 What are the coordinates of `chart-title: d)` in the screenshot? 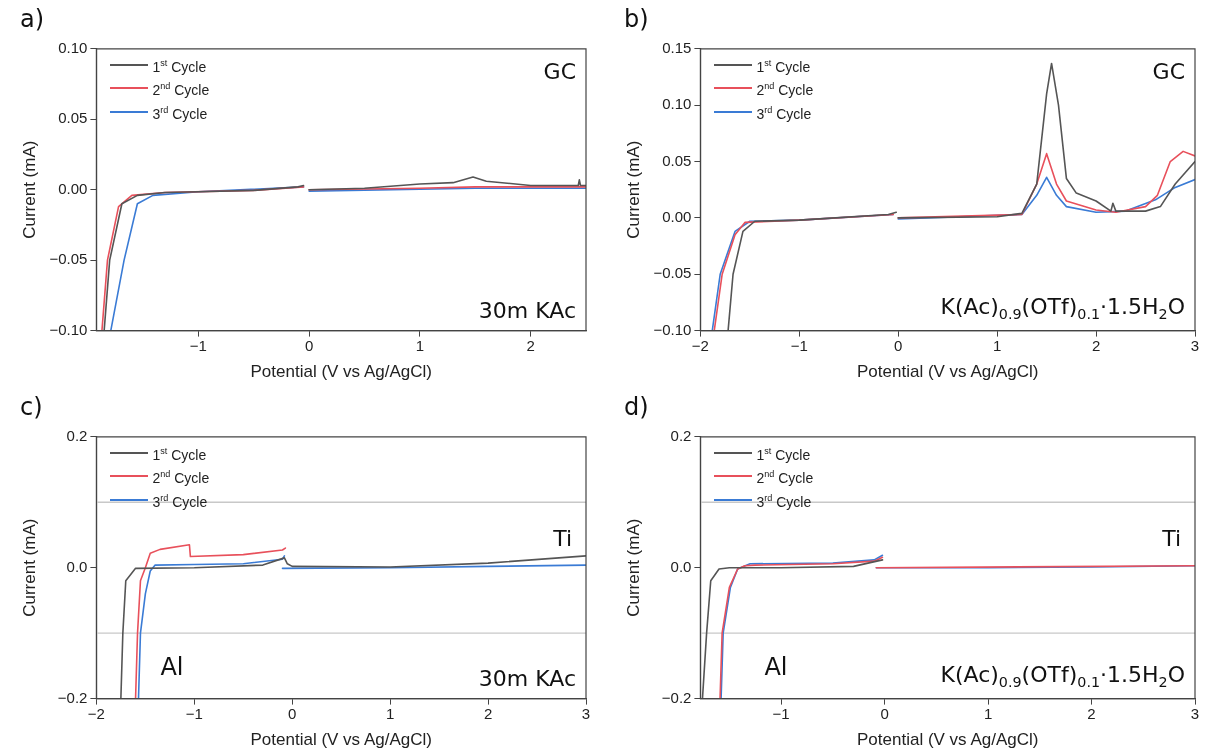 It's located at (636, 406).